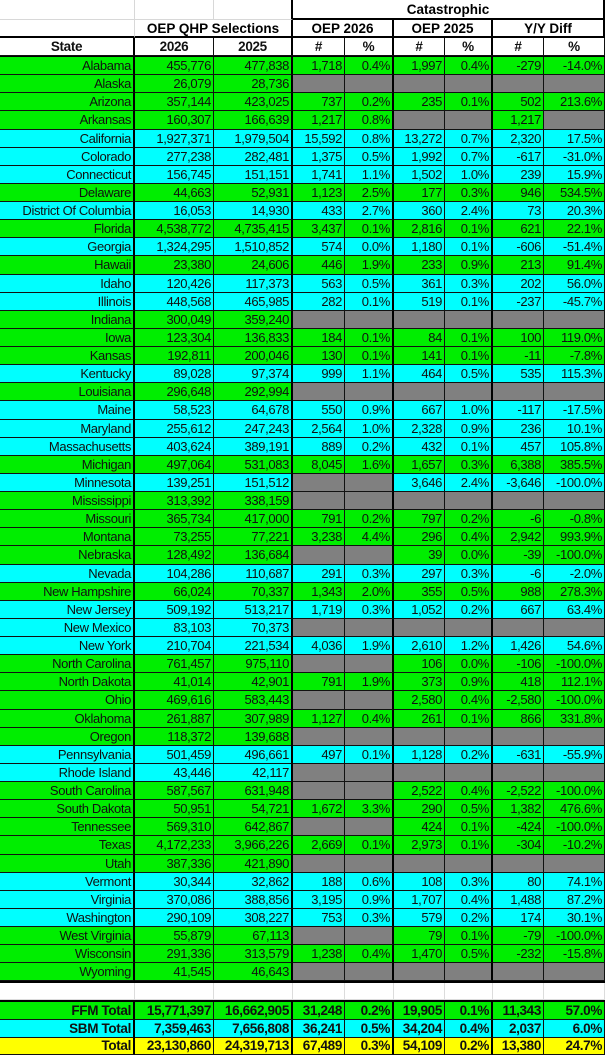 The height and width of the screenshot is (1056, 605). I want to click on cell-cat-2026-pct: 1.0%, so click(369, 428).